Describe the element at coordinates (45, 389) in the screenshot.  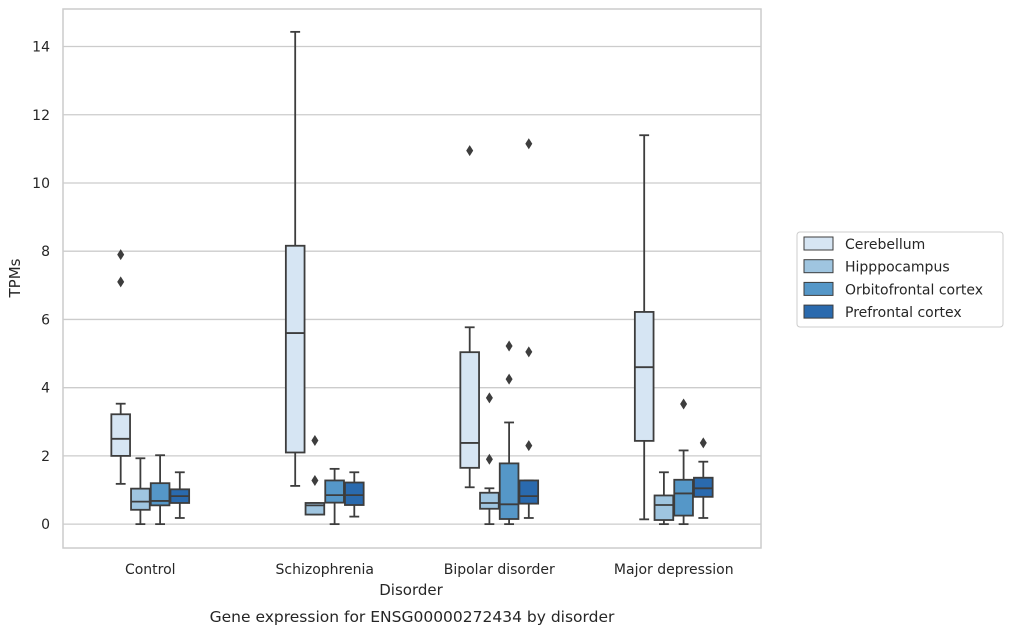
I see `y-tick-label: 4` at that location.